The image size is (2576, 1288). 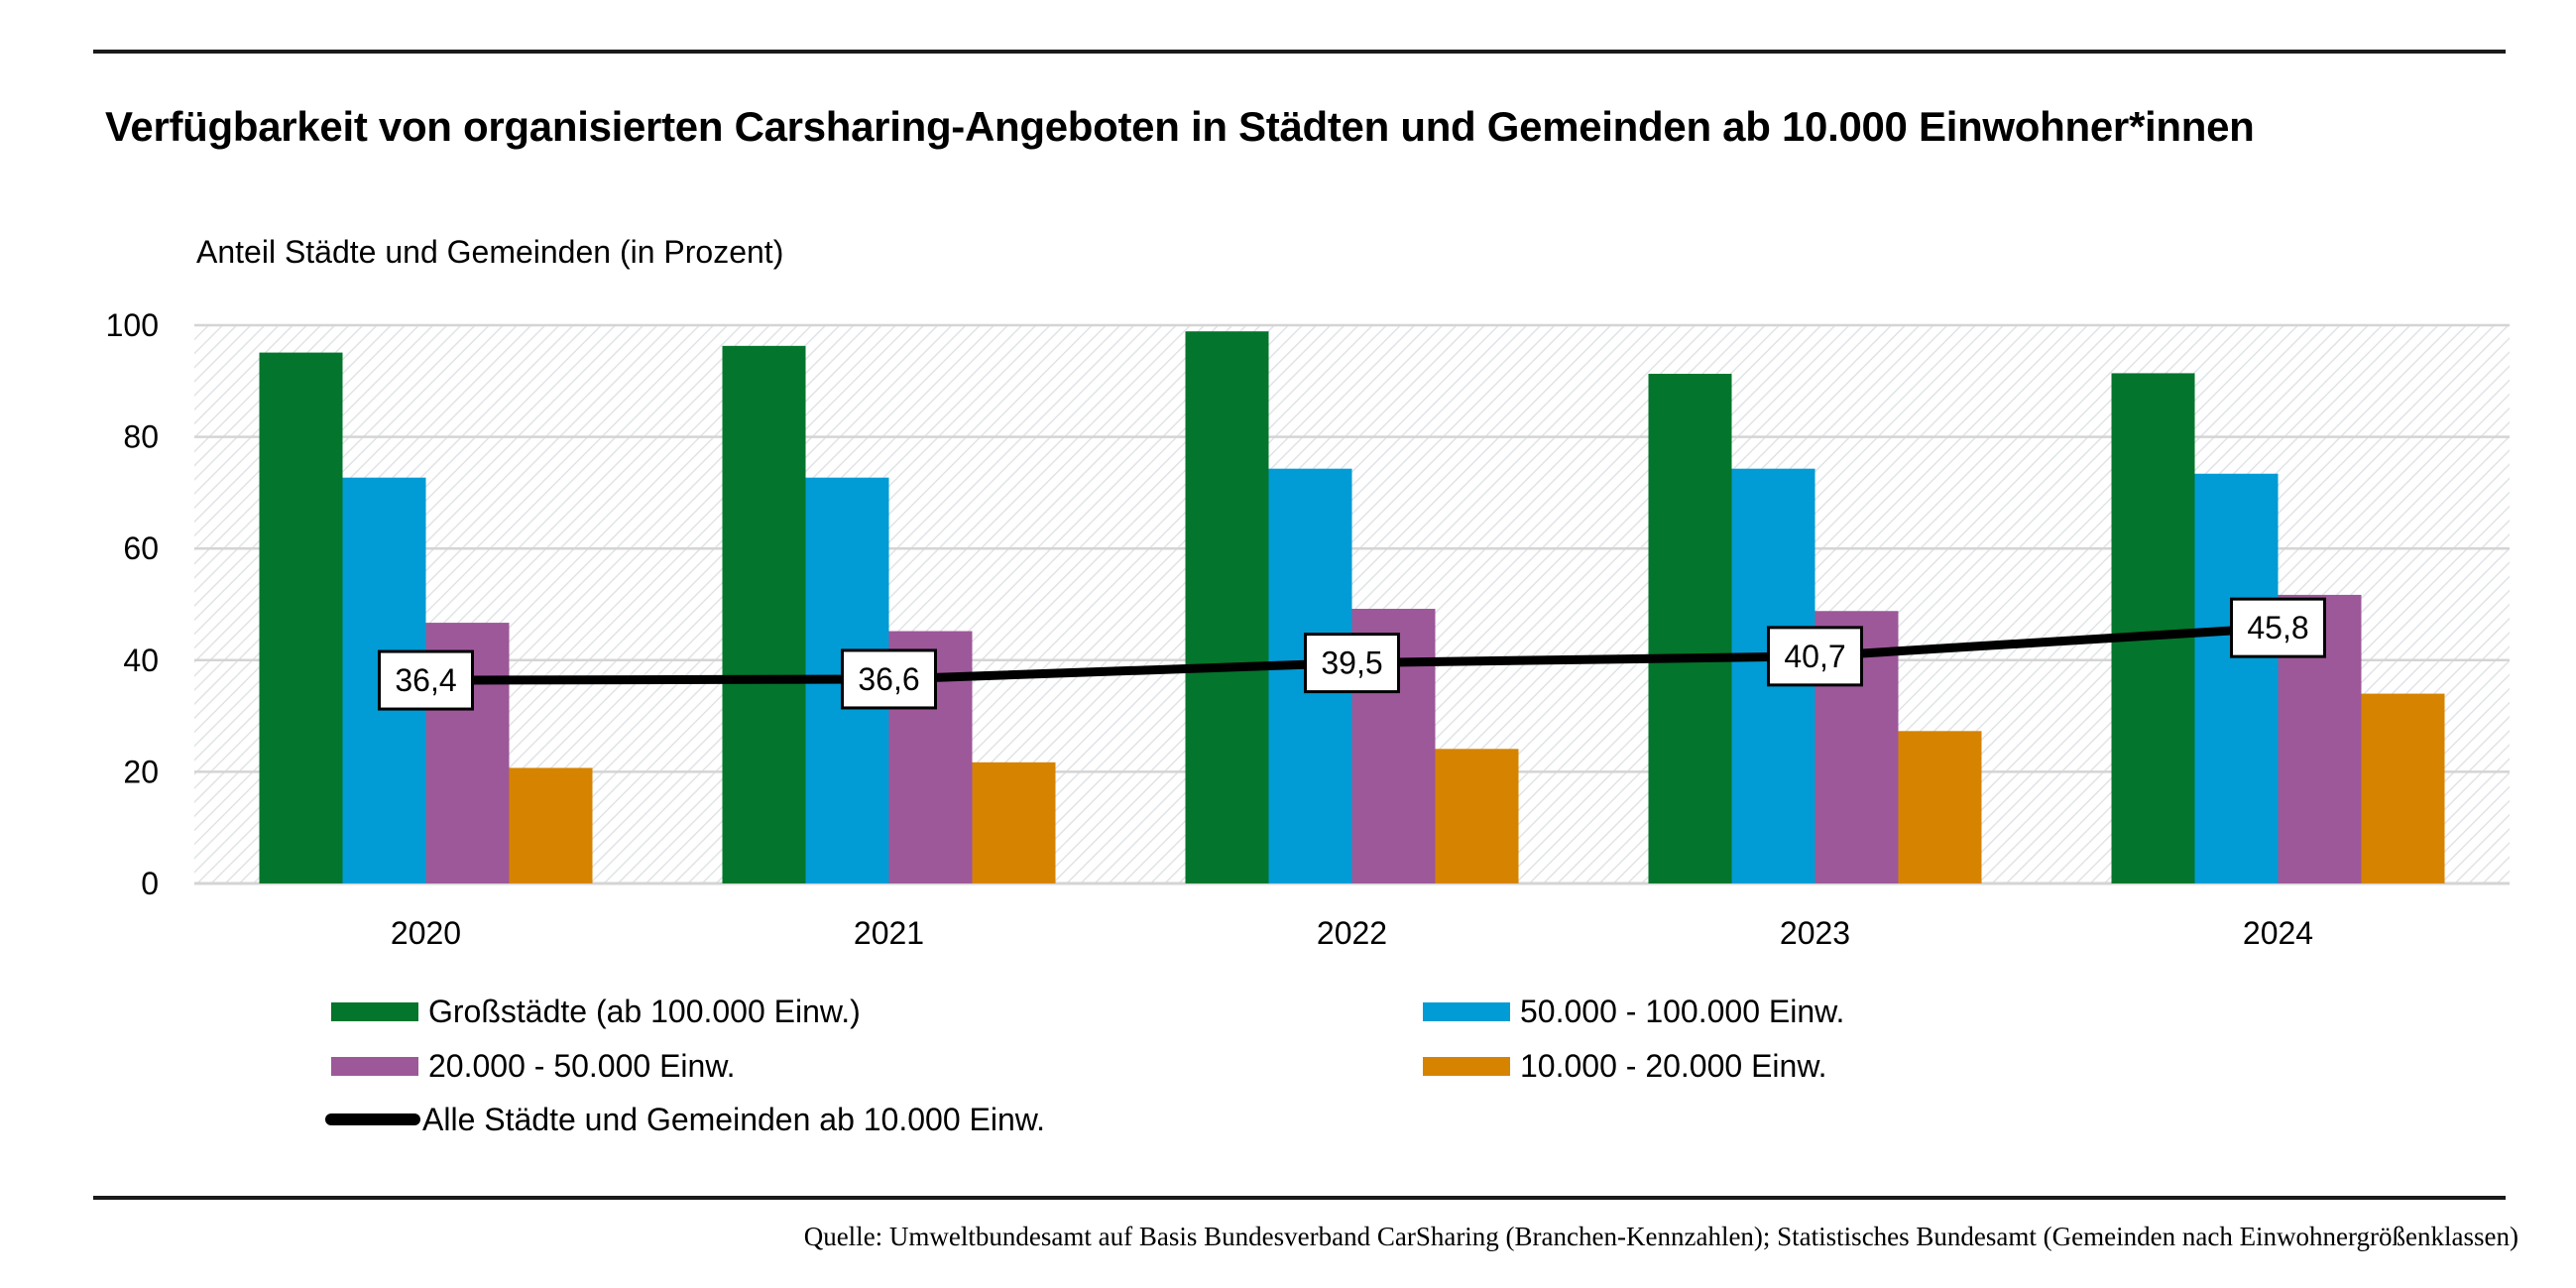 I want to click on legend-swatch-20k-50k, so click(x=375, y=1066).